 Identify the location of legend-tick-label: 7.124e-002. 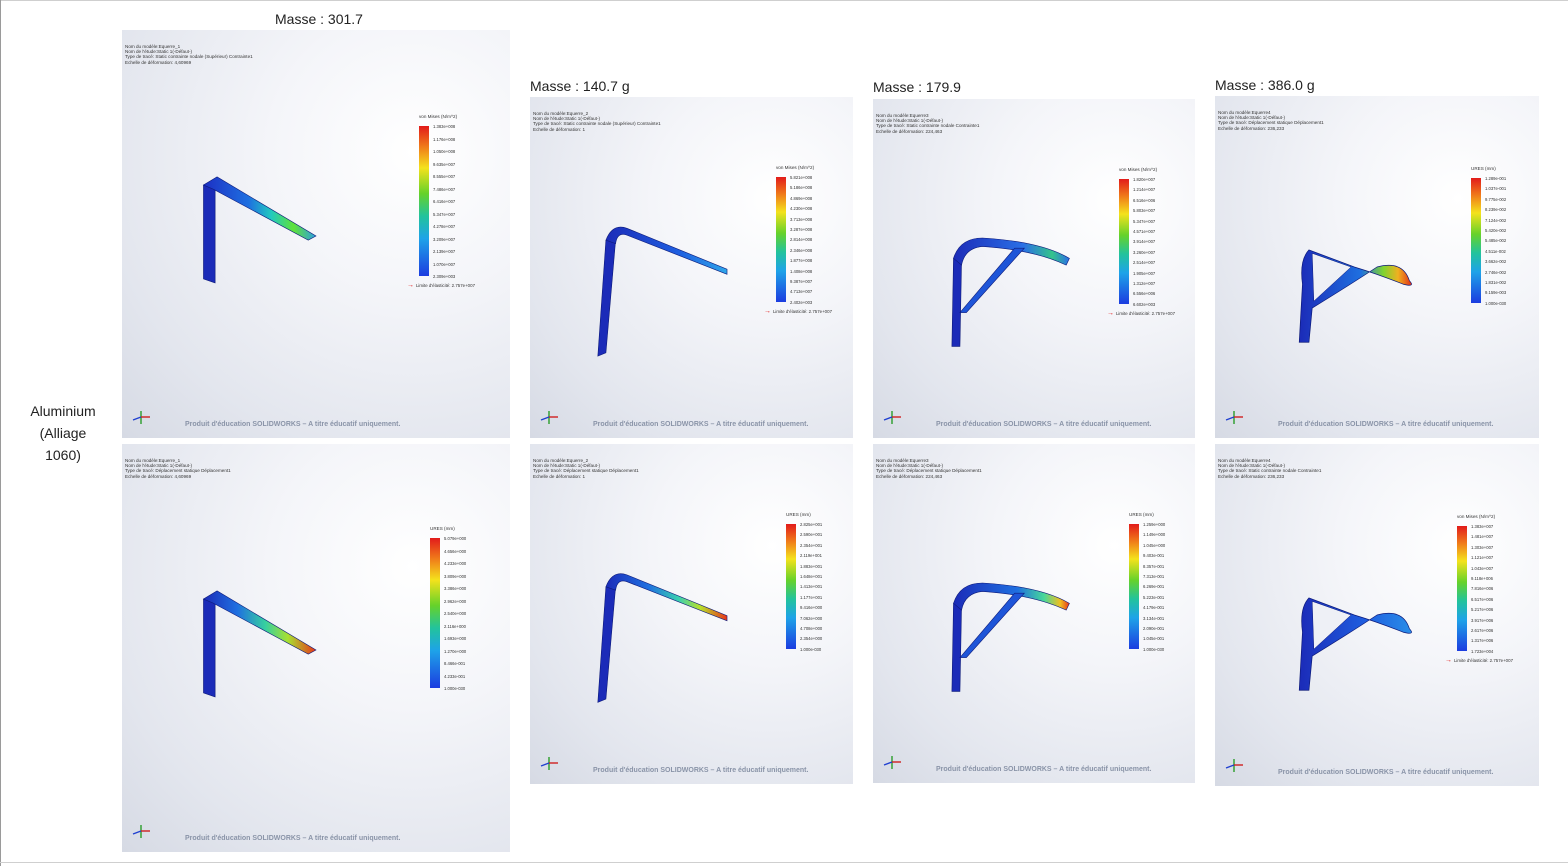
(1496, 220).